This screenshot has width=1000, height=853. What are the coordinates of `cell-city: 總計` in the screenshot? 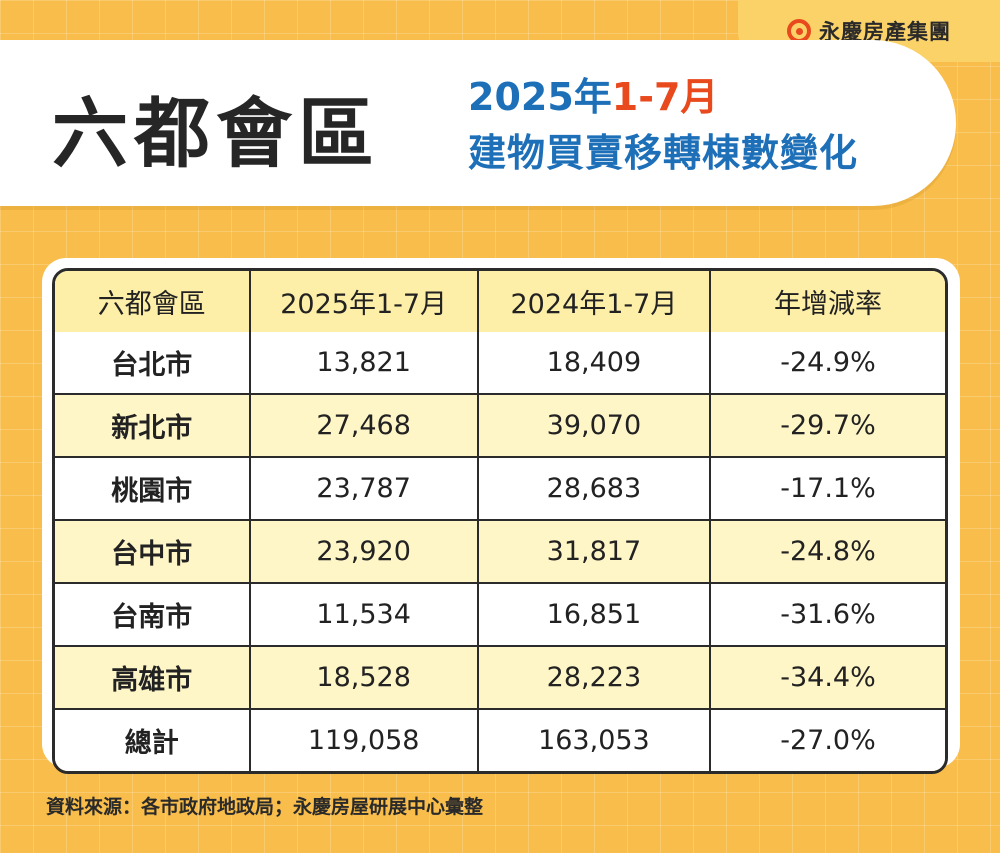 It's located at (153, 740).